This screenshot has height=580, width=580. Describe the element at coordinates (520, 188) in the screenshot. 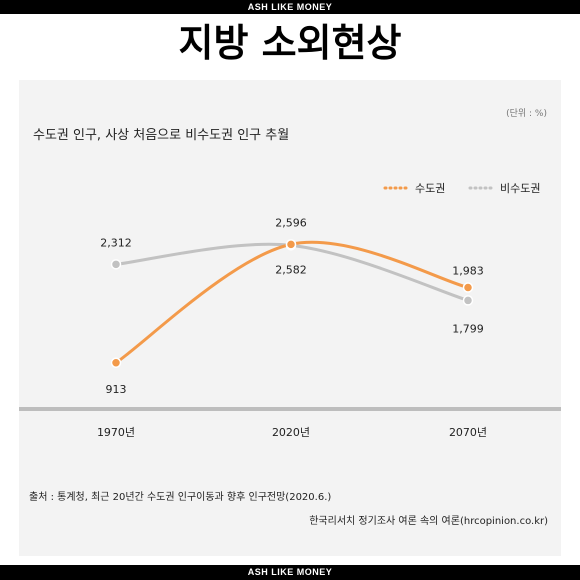

I see `legend-label-1: 비수도권` at that location.